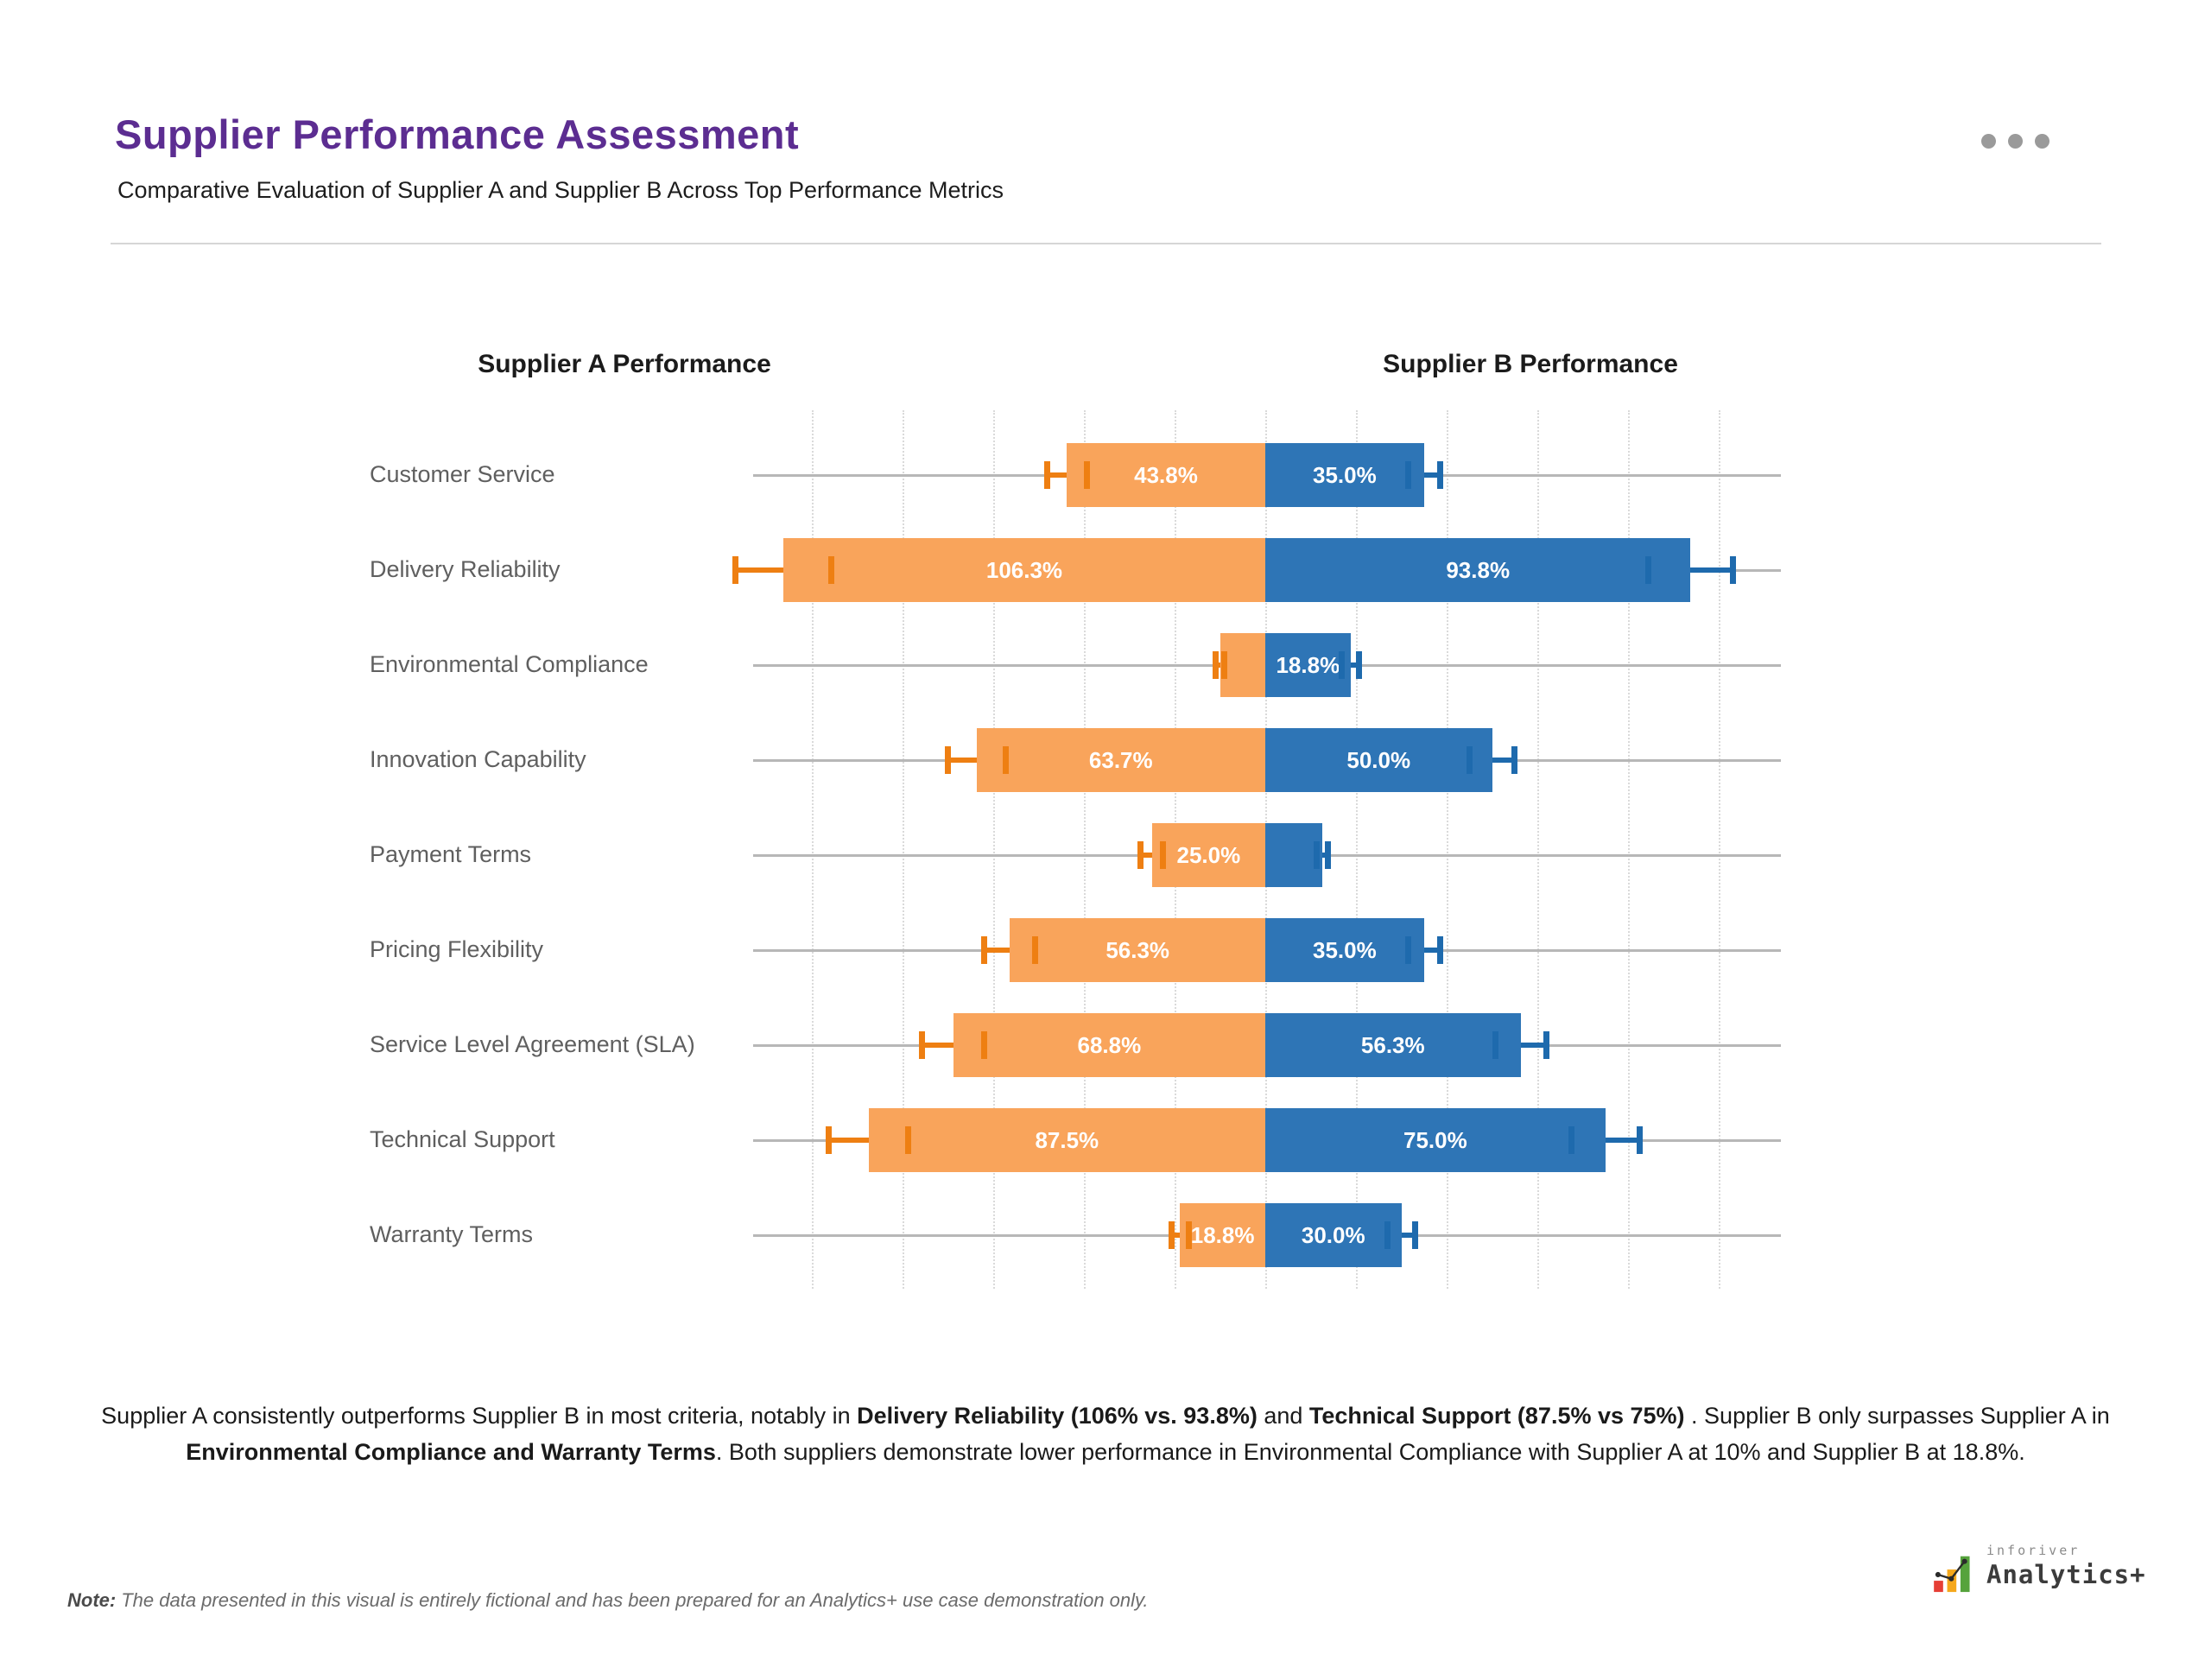 This screenshot has height=1680, width=2211. Describe the element at coordinates (1293, 855) in the screenshot. I see `bar-supplier-b` at that location.